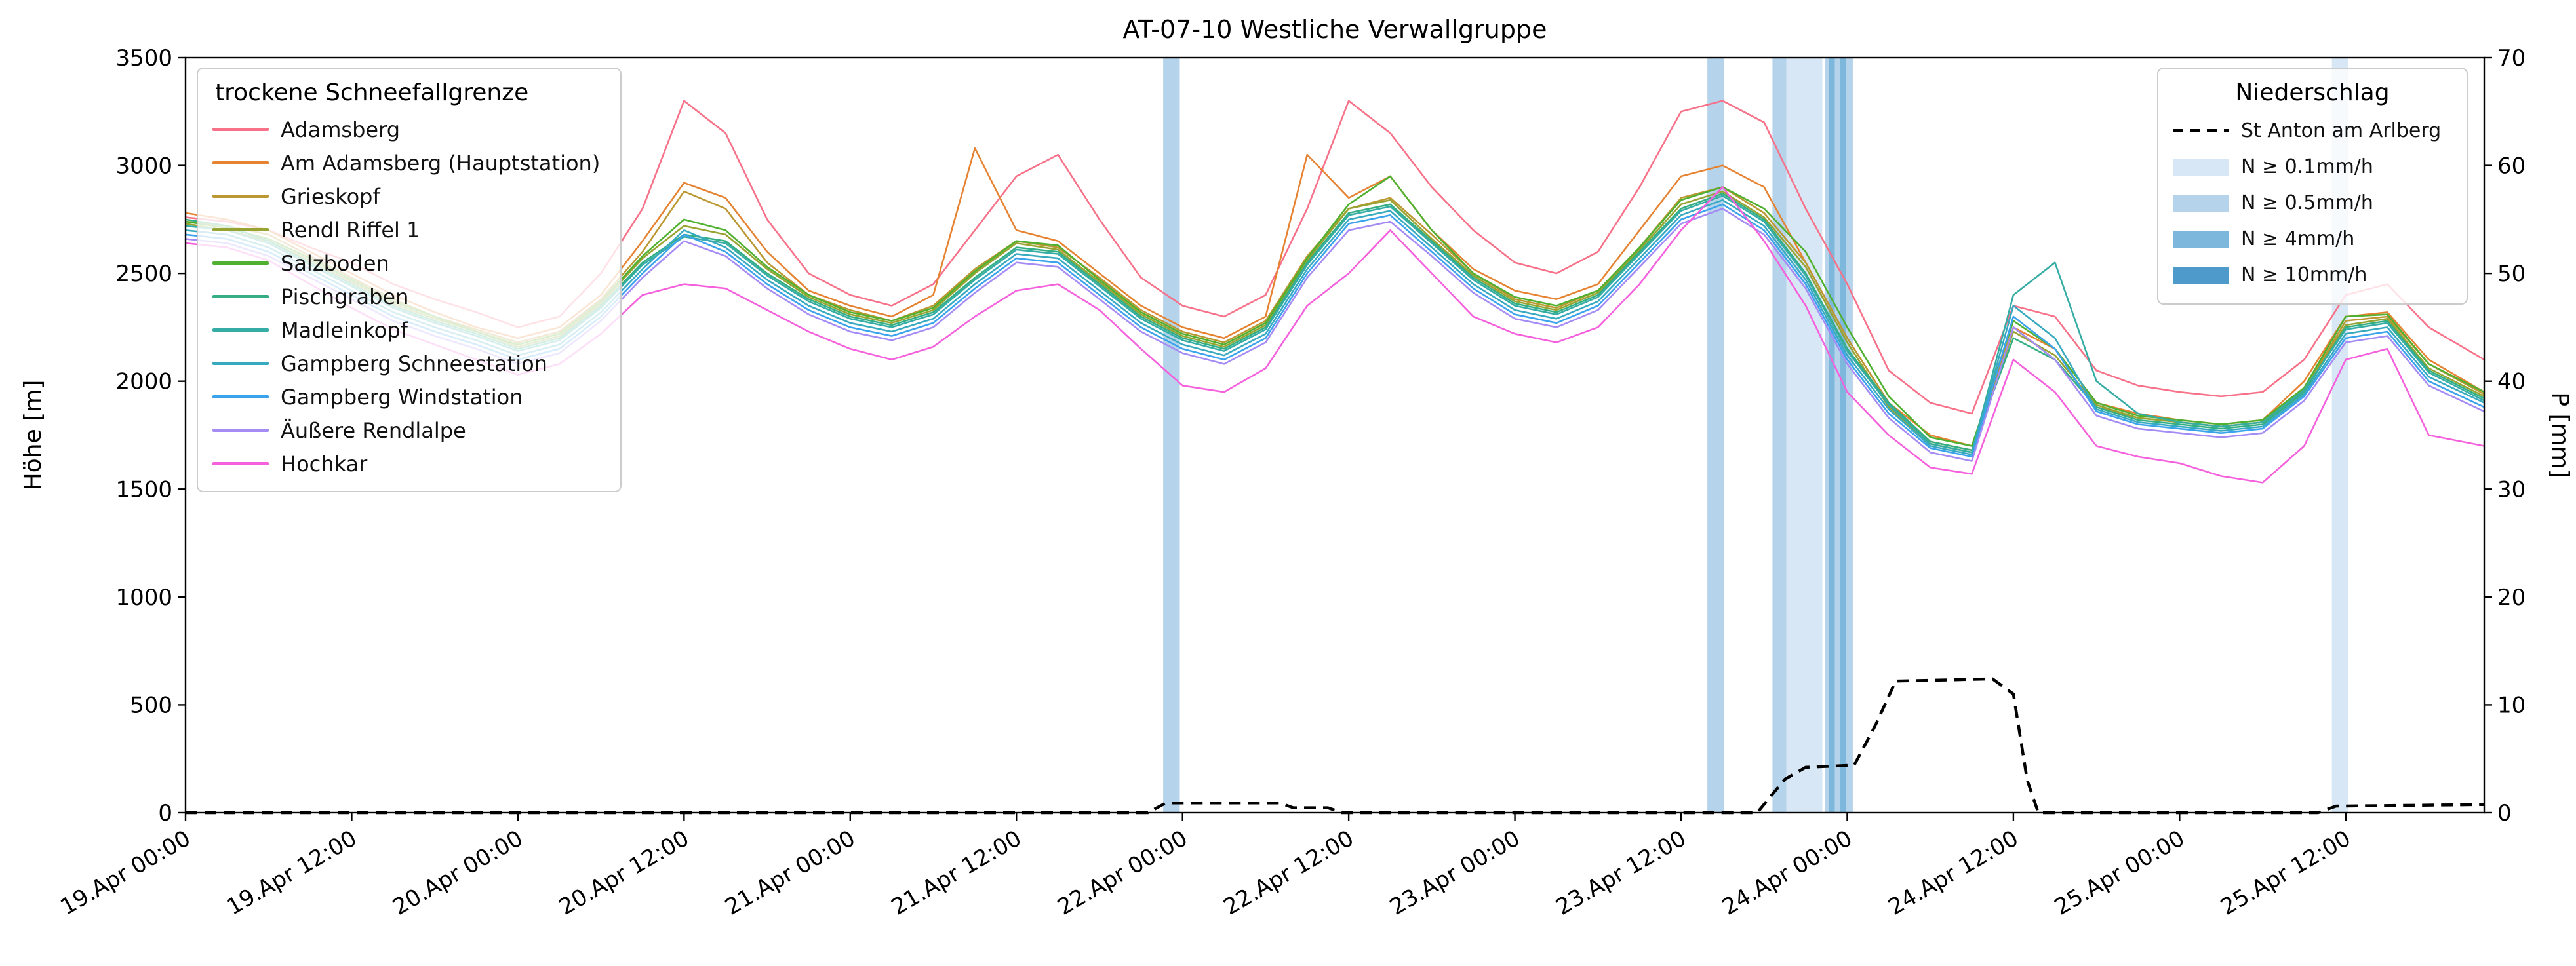  What do you see at coordinates (372, 93) in the screenshot?
I see `snowline-legend-title: trockene Schneefallgrenze` at bounding box center [372, 93].